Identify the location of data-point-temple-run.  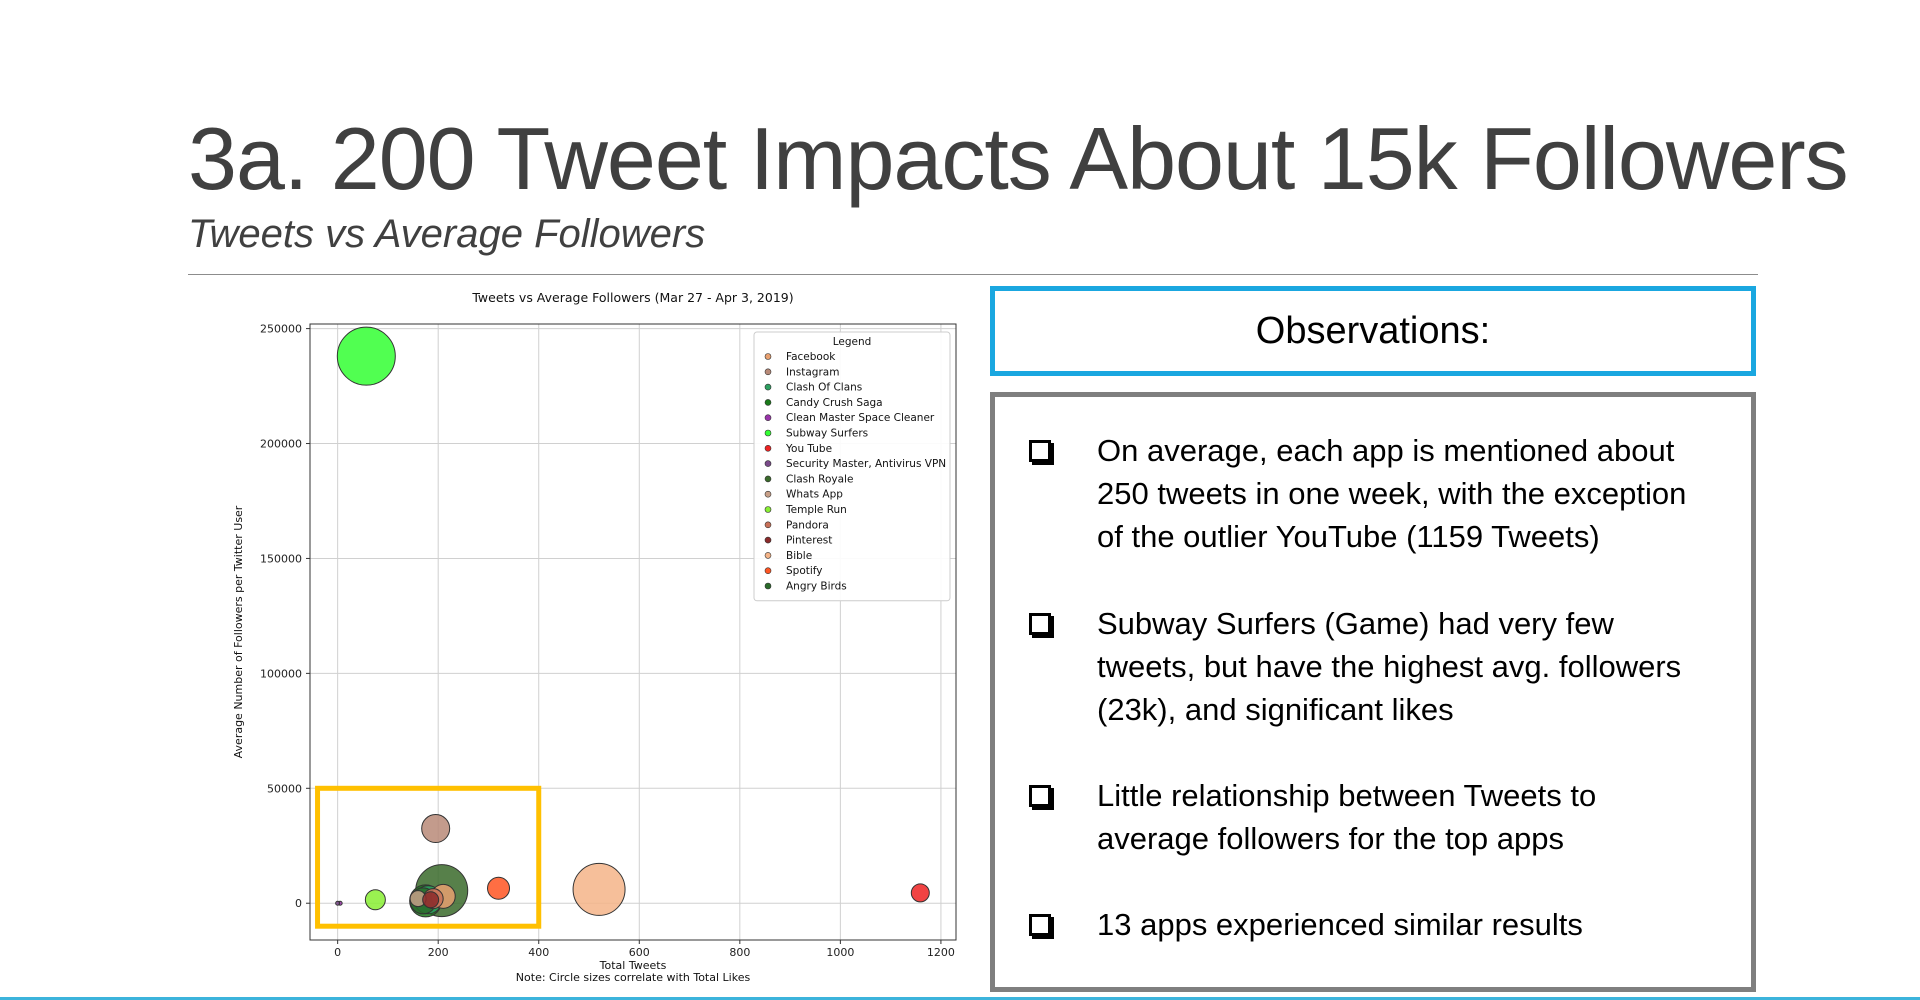
(375, 900).